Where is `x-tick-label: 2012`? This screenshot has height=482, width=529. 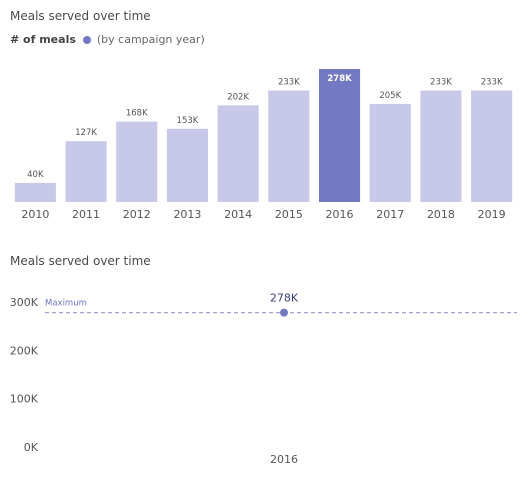 x-tick-label: 2012 is located at coordinates (137, 214).